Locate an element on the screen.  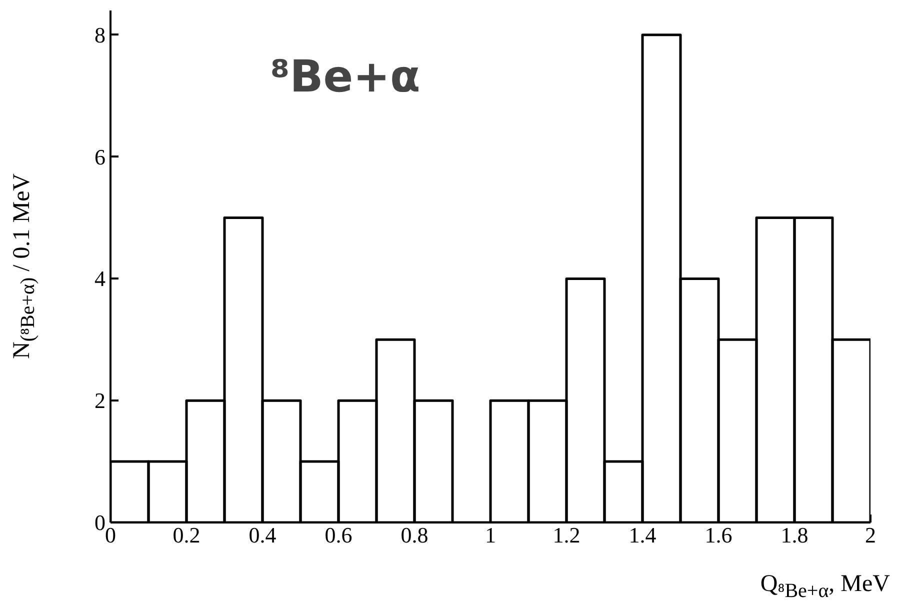
x-tick-label: 2 is located at coordinates (870, 535).